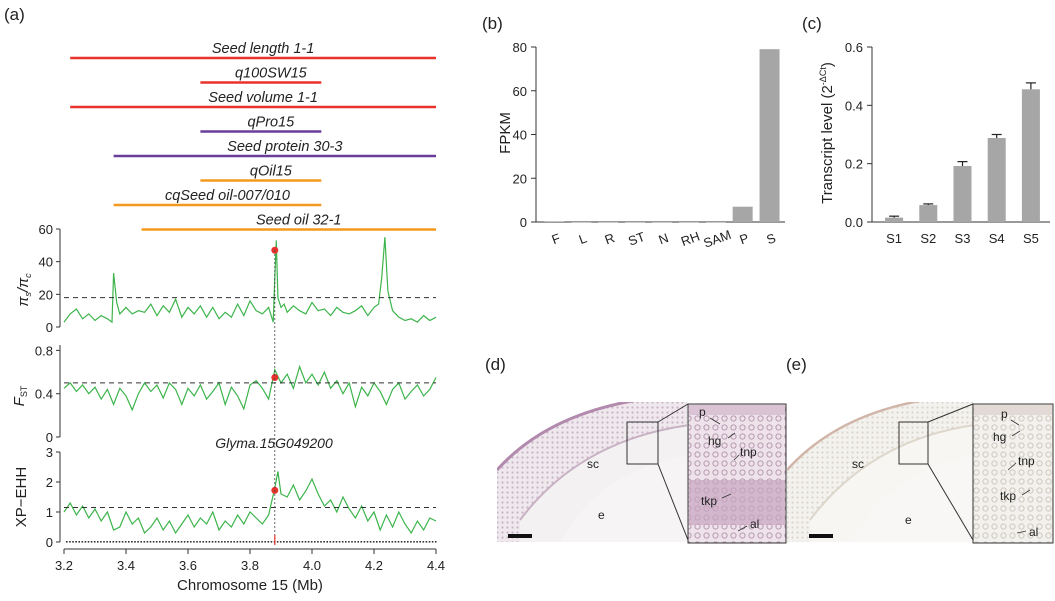 This screenshot has width=1055, height=601. I want to click on fpkm-bars, so click(662, 136).